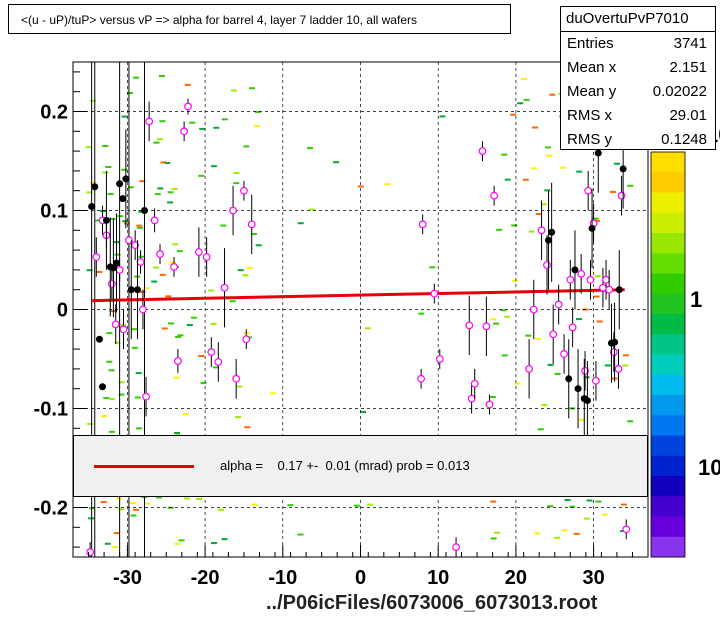 The image size is (720, 620). I want to click on stats-name: duOvertuPvP7010, so click(638, 19).